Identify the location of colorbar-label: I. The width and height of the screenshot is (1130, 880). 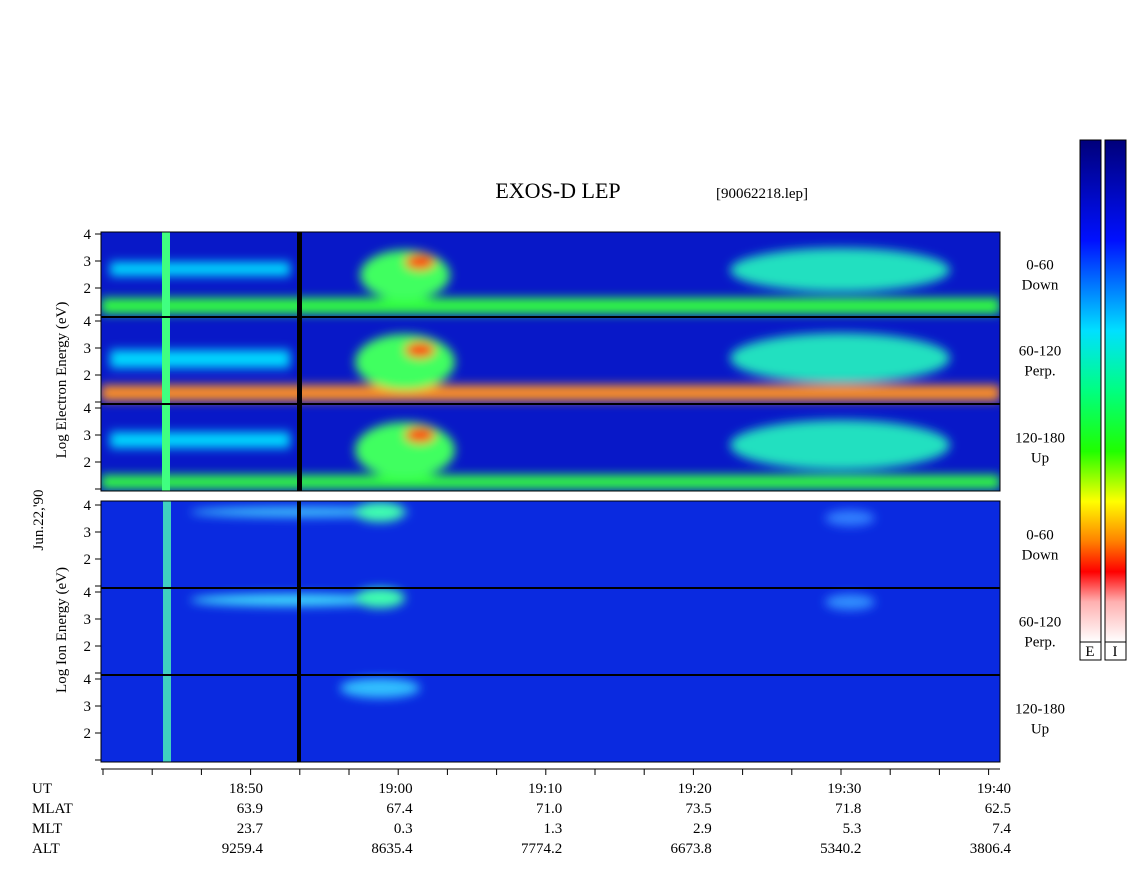
(1115, 652).